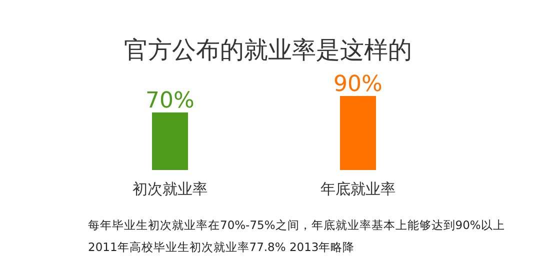 This screenshot has width=536, height=276. I want to click on text: 2011年高校毕业生初次就业率77.8% 2013年略降, so click(221, 247).